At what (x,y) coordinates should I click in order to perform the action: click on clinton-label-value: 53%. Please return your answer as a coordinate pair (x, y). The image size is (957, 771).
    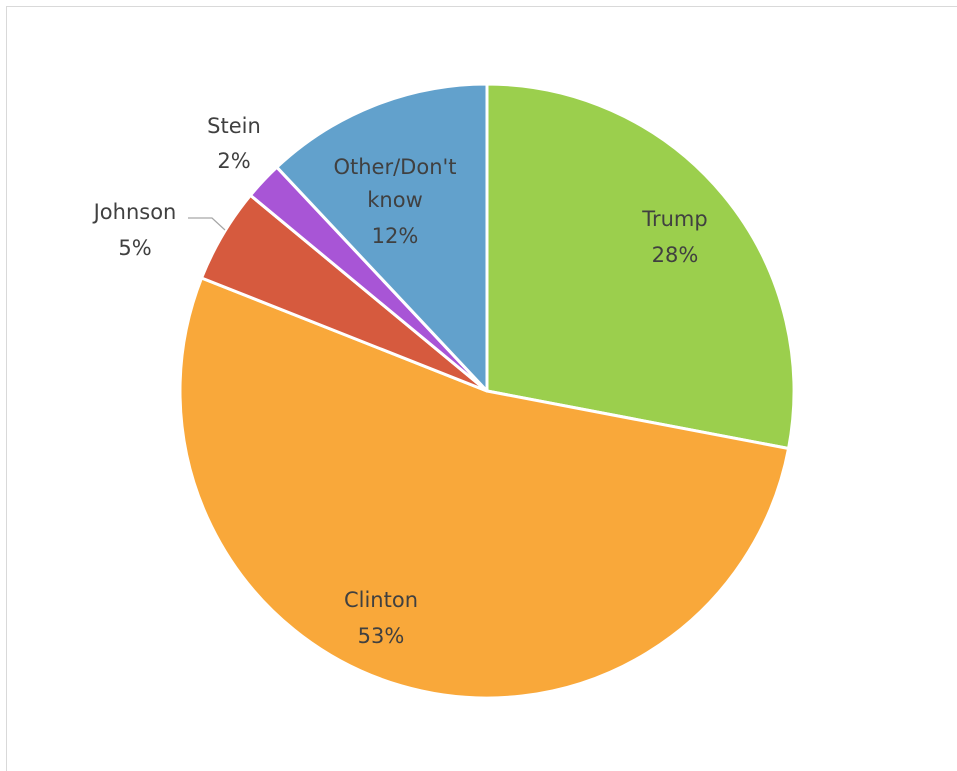
    Looking at the image, I should click on (381, 636).